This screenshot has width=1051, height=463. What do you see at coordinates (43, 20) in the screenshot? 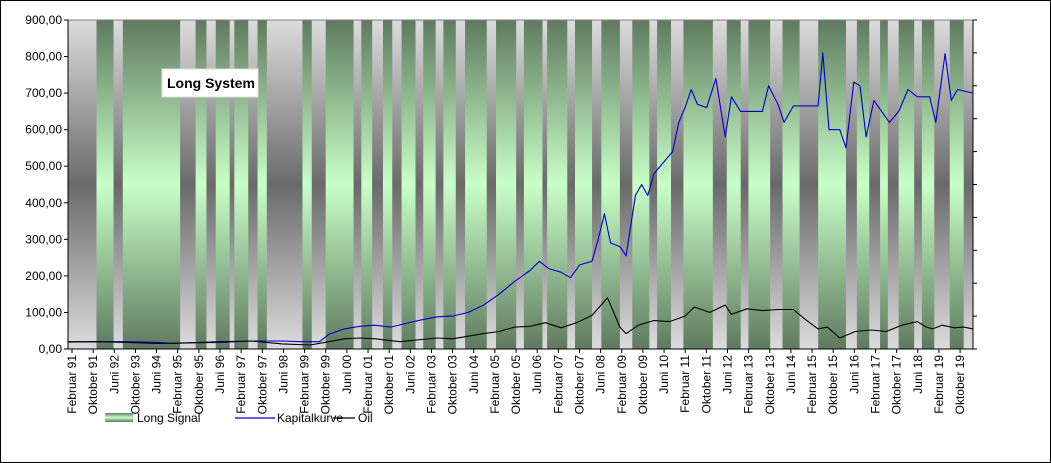
I see `y-tick-label: 900,00` at bounding box center [43, 20].